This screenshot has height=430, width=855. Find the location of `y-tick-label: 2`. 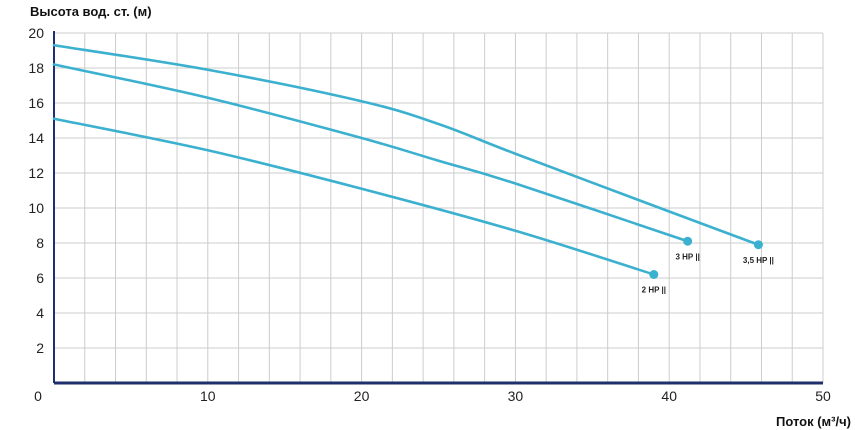

y-tick-label: 2 is located at coordinates (40, 348).